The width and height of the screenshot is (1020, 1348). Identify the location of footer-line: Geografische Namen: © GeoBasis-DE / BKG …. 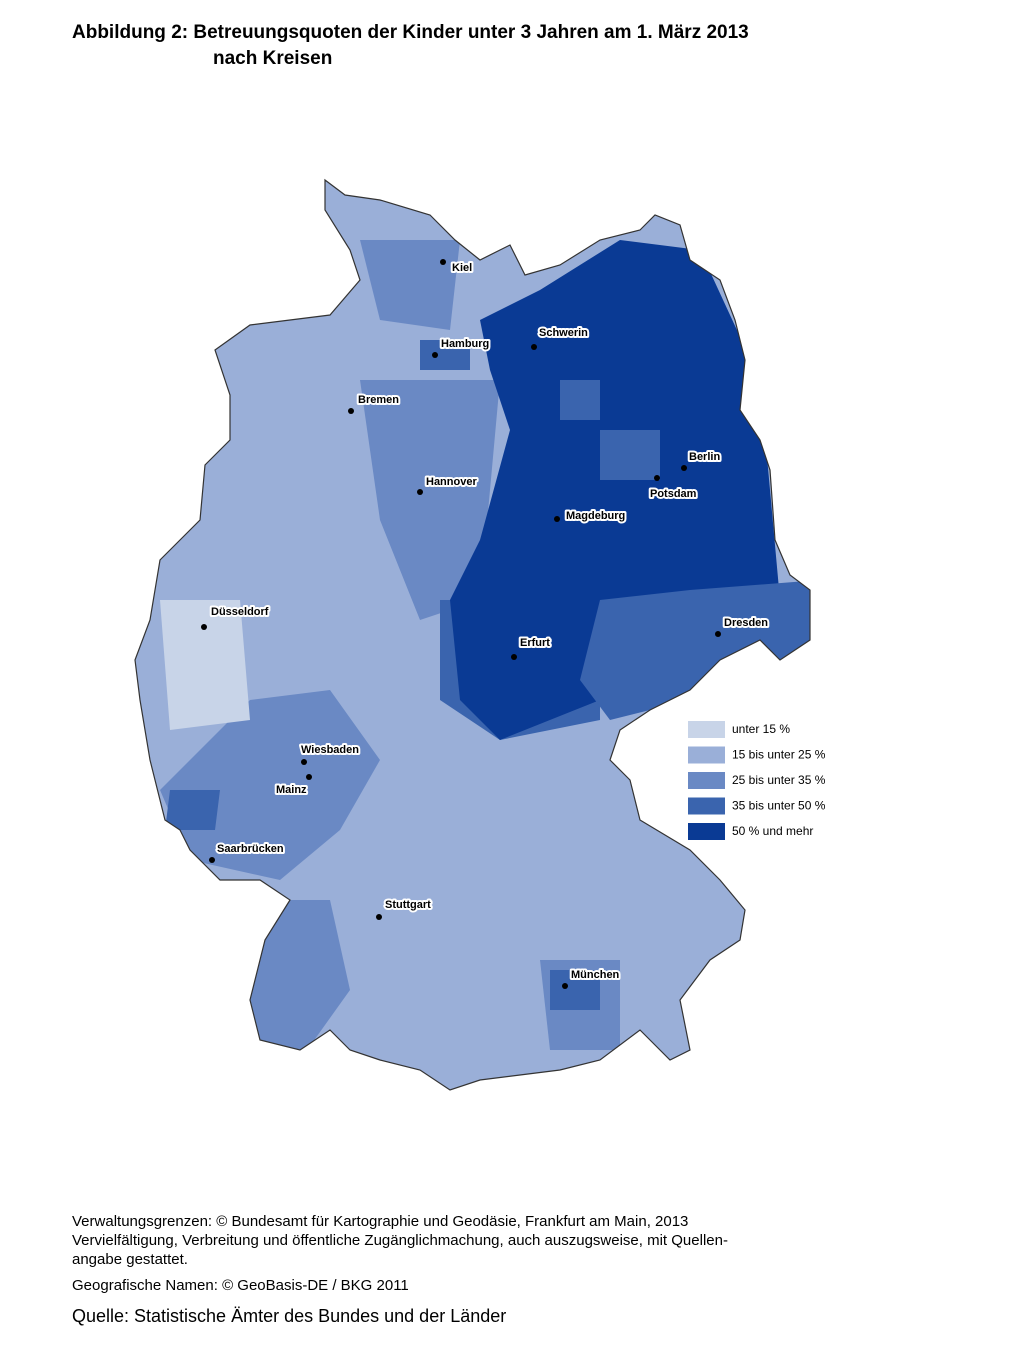
(240, 1285).